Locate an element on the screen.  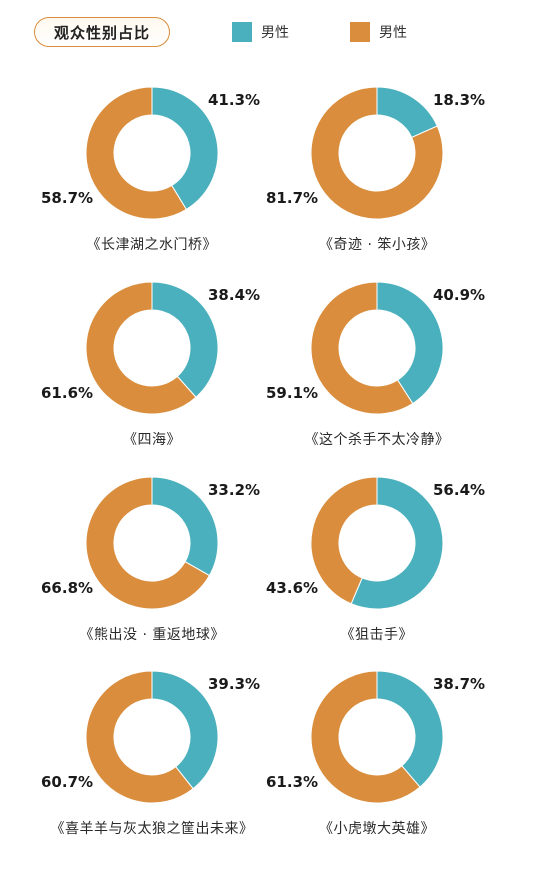
donut-caption: 《奇迹 · 笨小孩》 is located at coordinates (377, 245).